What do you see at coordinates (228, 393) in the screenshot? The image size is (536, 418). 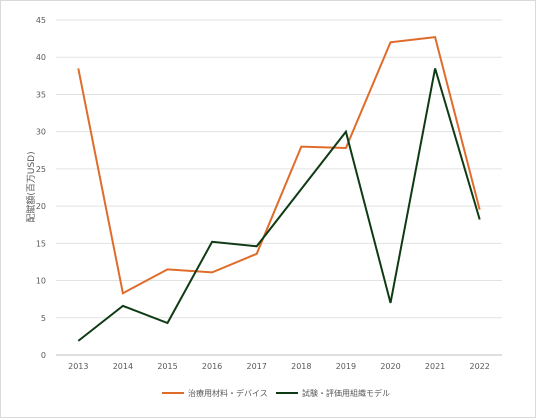 I see `legend-label: 治療用材料・デバイス` at bounding box center [228, 393].